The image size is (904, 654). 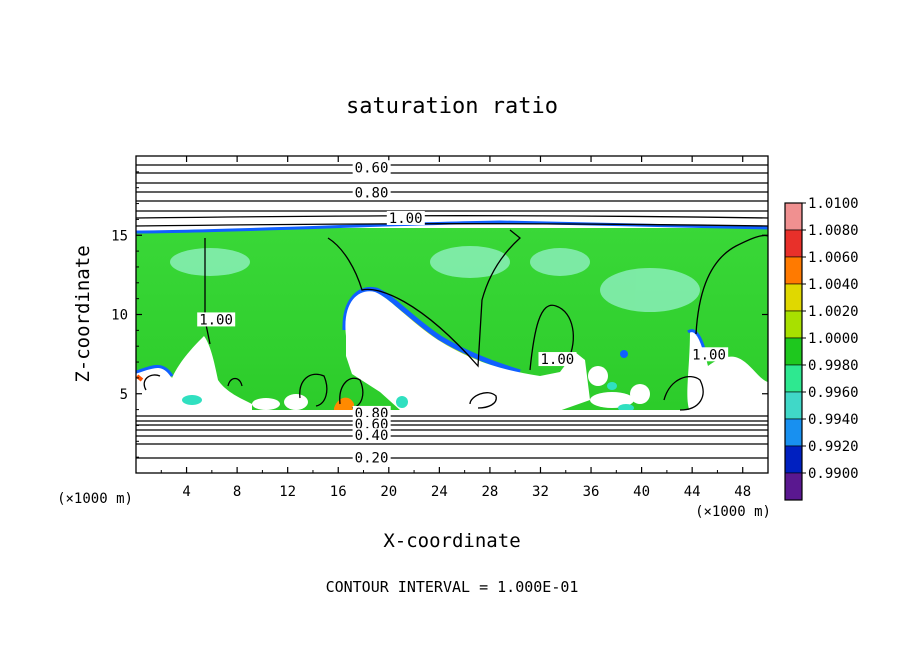 What do you see at coordinates (451, 541) in the screenshot?
I see `x-axis-label: X-coordinate` at bounding box center [451, 541].